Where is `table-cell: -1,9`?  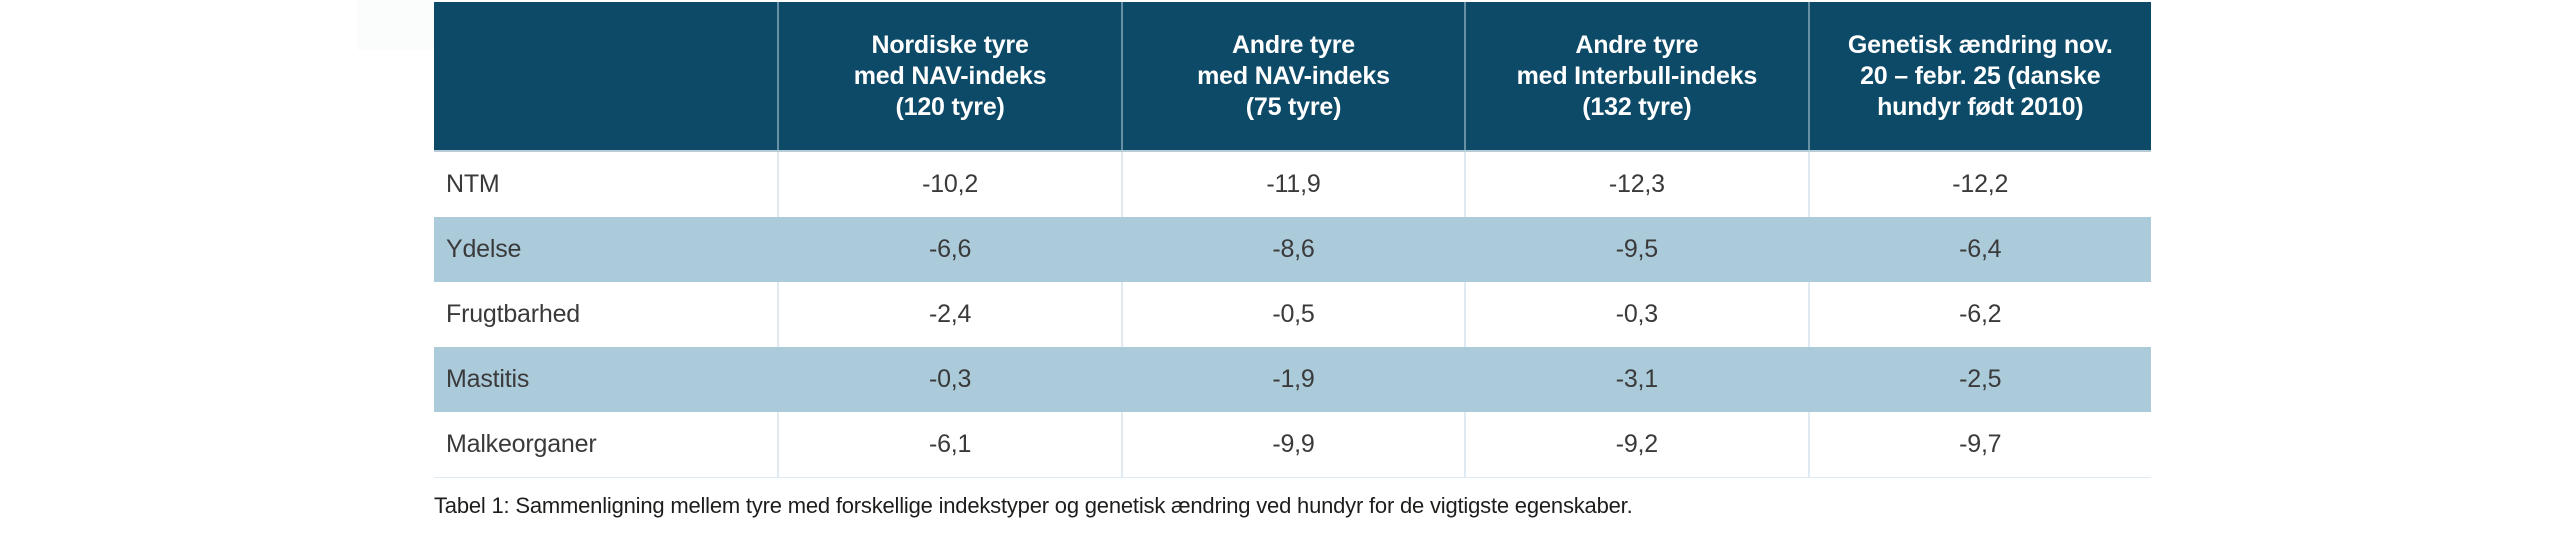 table-cell: -1,9 is located at coordinates (1292, 379).